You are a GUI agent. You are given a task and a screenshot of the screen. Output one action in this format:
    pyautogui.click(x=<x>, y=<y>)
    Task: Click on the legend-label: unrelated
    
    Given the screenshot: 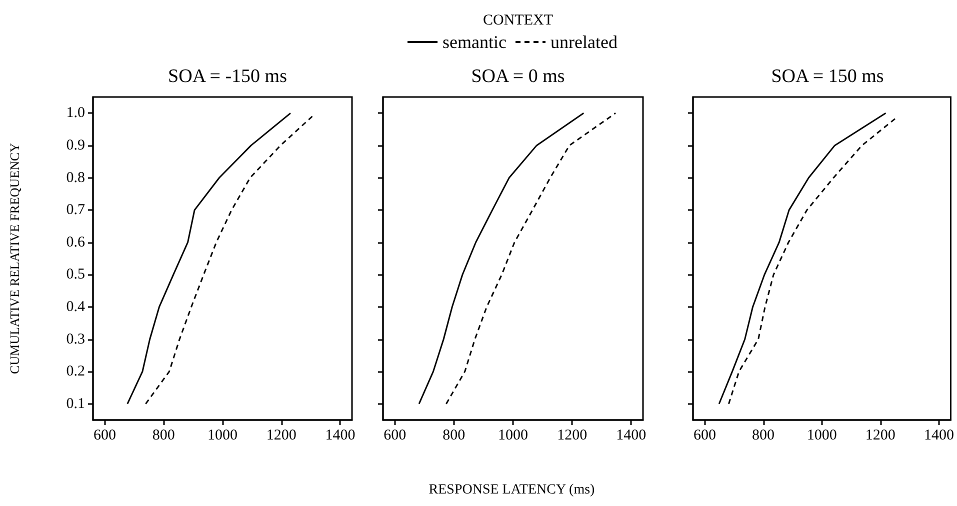 What is the action you would take?
    pyautogui.click(x=584, y=42)
    